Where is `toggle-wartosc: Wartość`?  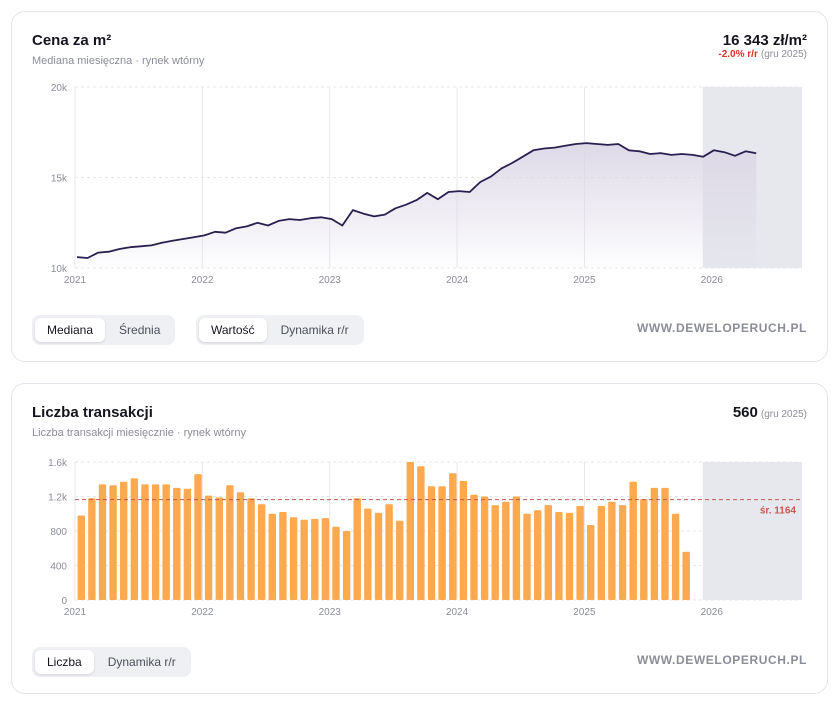
toggle-wartosc: Wartość is located at coordinates (233, 330).